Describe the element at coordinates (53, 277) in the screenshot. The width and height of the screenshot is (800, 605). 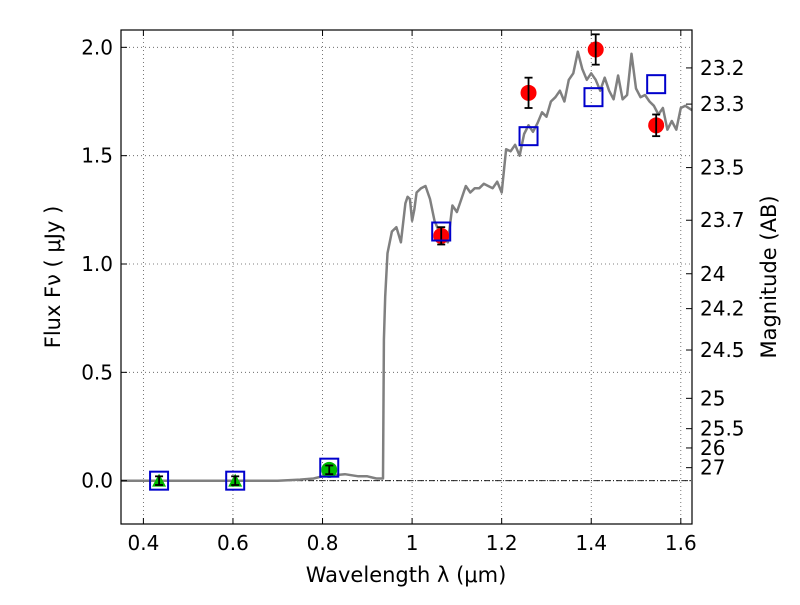
I see `y-axis-label: Flux Fν ( μJy )` at that location.